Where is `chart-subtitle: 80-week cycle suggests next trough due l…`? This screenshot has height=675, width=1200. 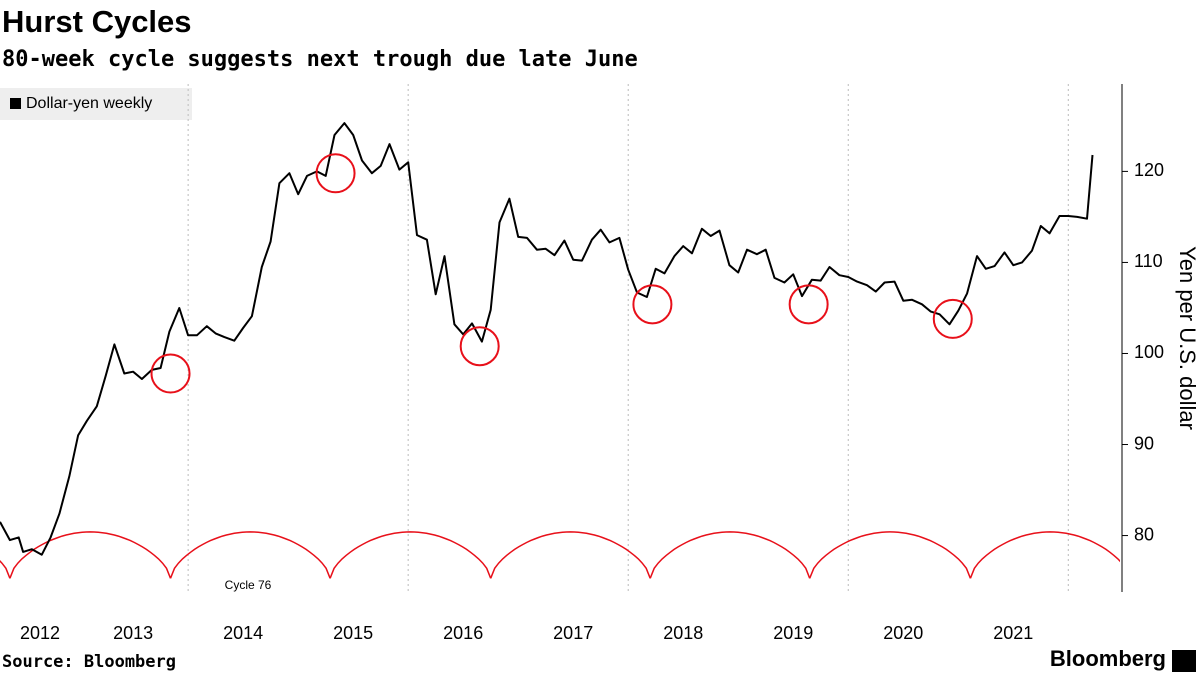
chart-subtitle: 80-week cycle suggests next trough due l… is located at coordinates (320, 59).